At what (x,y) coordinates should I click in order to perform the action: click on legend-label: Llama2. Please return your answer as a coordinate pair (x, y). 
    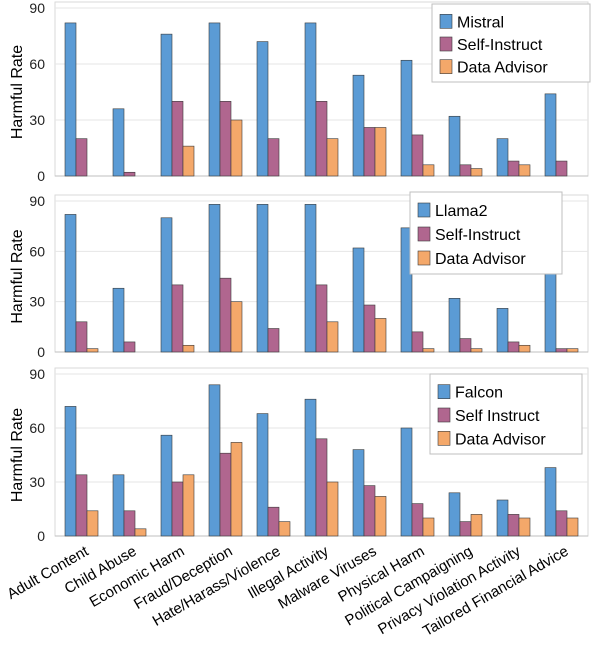
    Looking at the image, I should click on (461, 211).